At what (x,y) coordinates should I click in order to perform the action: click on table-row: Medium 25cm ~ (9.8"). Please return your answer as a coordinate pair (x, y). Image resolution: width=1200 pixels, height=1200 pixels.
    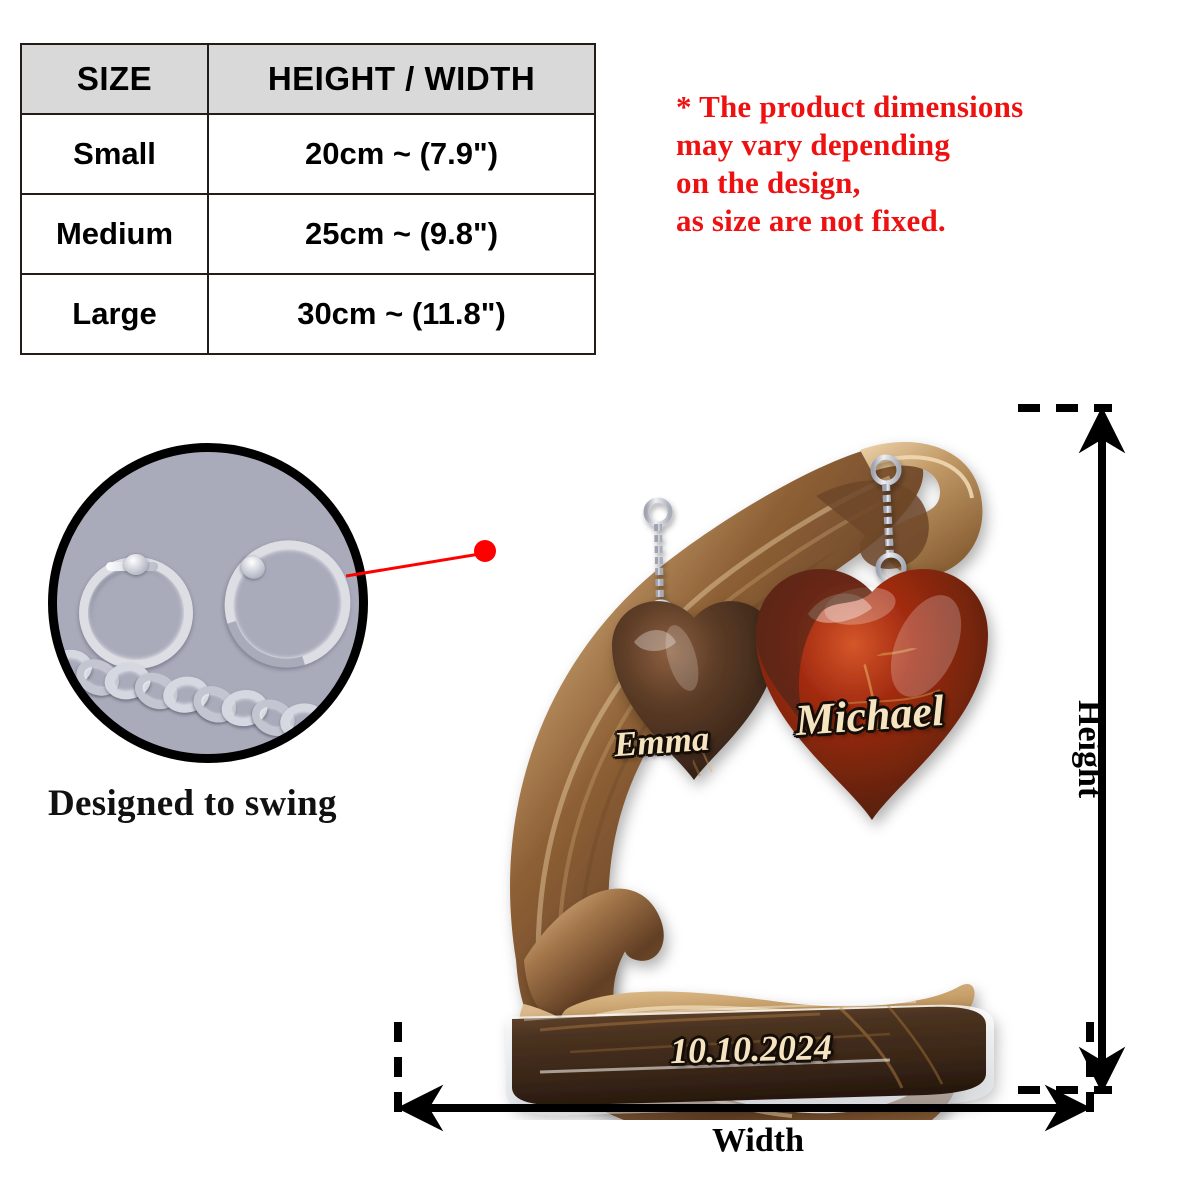
    Looking at the image, I should click on (308, 234).